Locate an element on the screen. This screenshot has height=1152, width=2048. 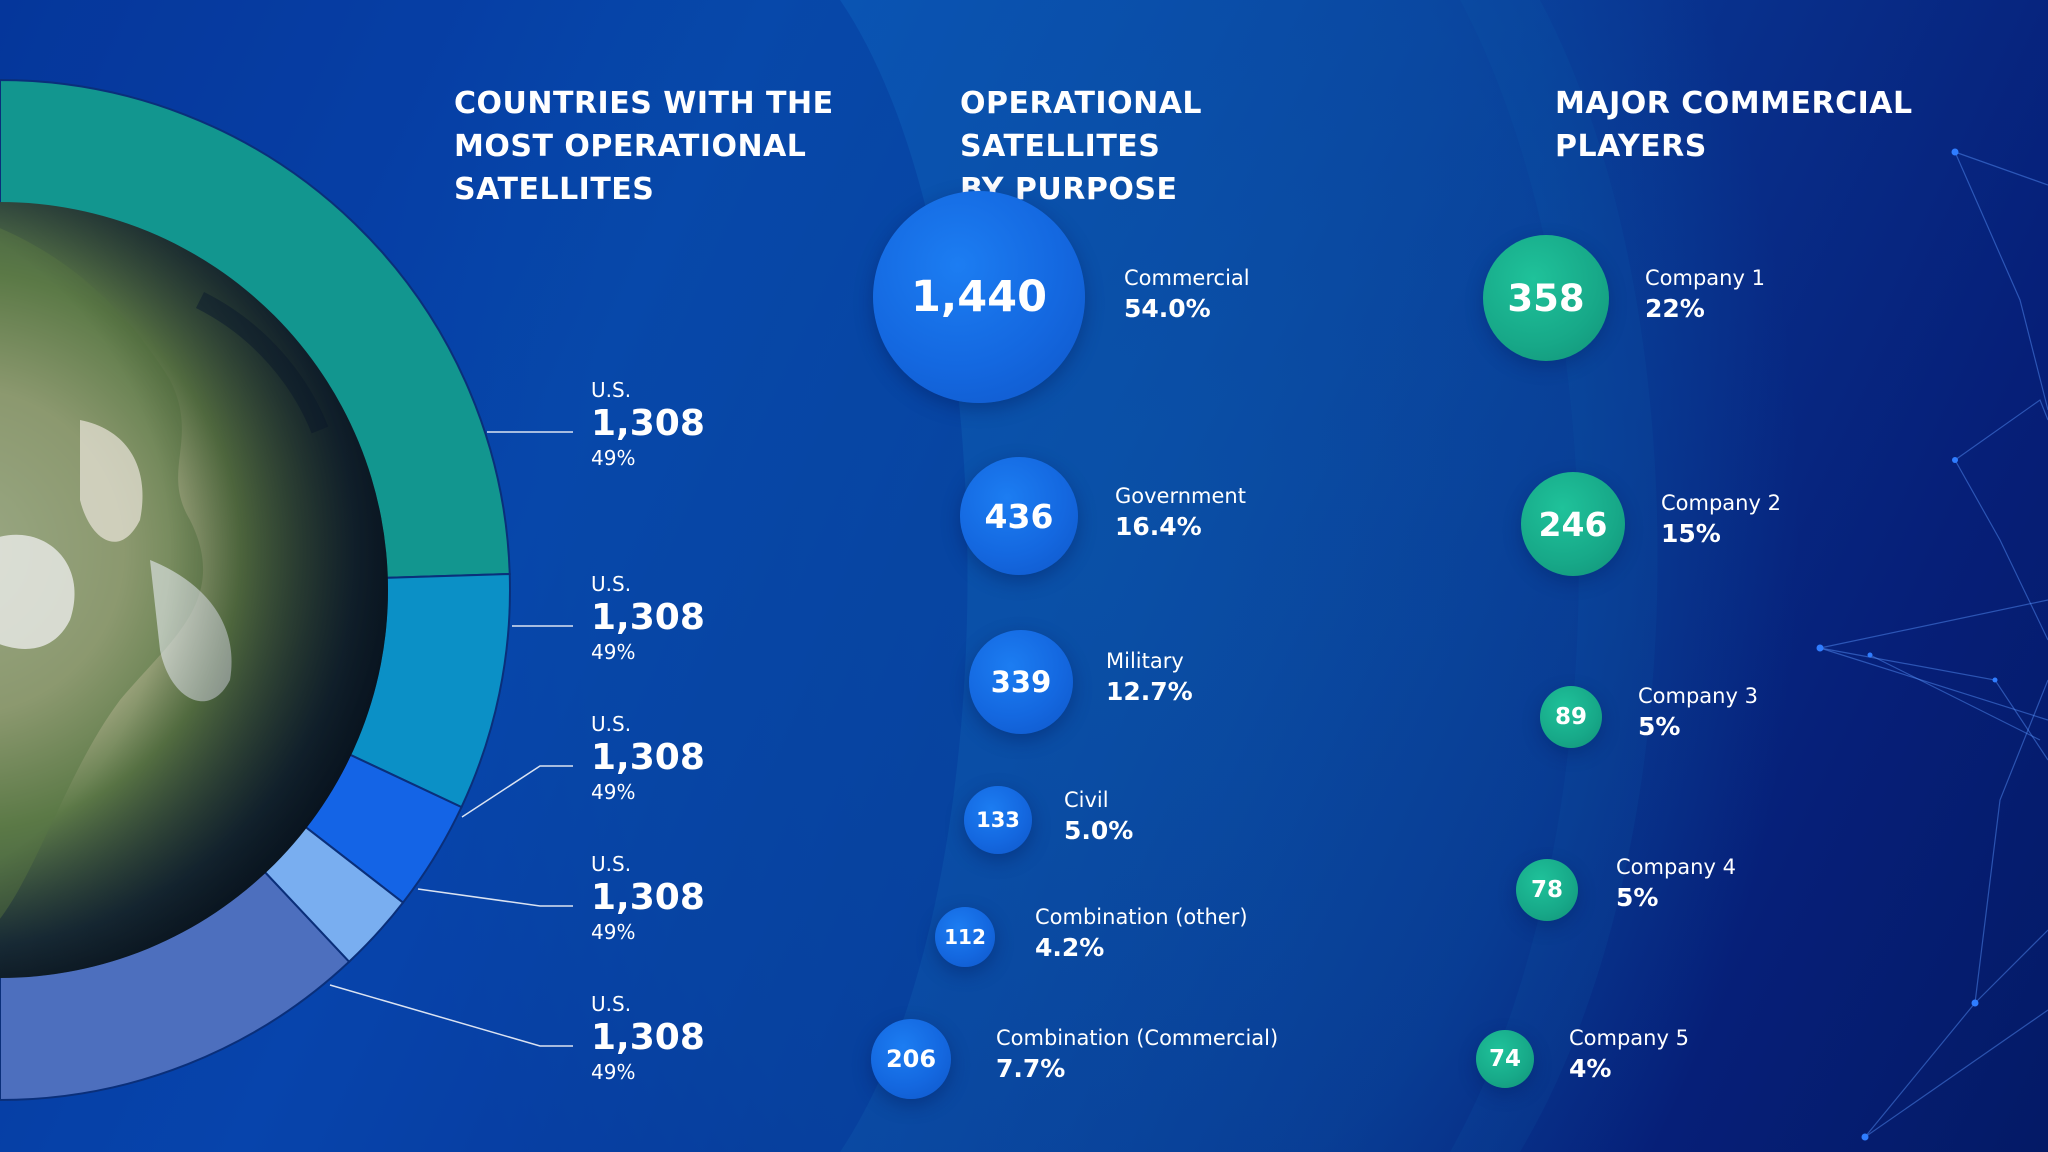
bubble-value: 339 is located at coordinates (1021, 682).